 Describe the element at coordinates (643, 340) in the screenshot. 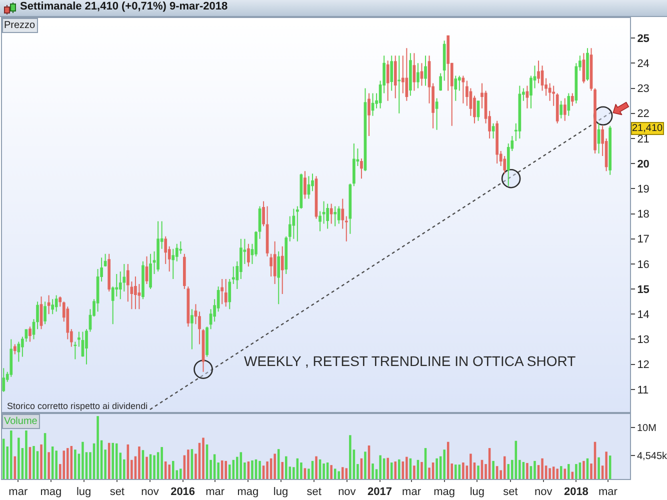

I see `y-tick-label: 13` at that location.